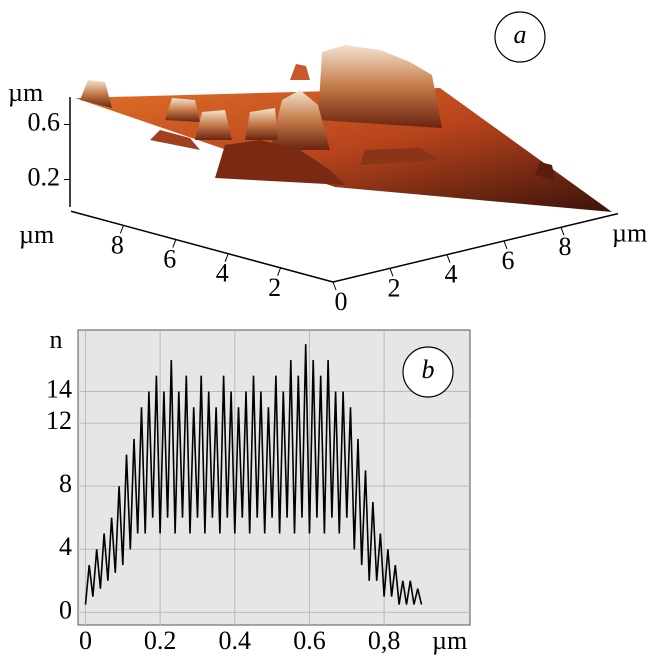  Describe the element at coordinates (520, 34) in the screenshot. I see `annotation: a` at that location.